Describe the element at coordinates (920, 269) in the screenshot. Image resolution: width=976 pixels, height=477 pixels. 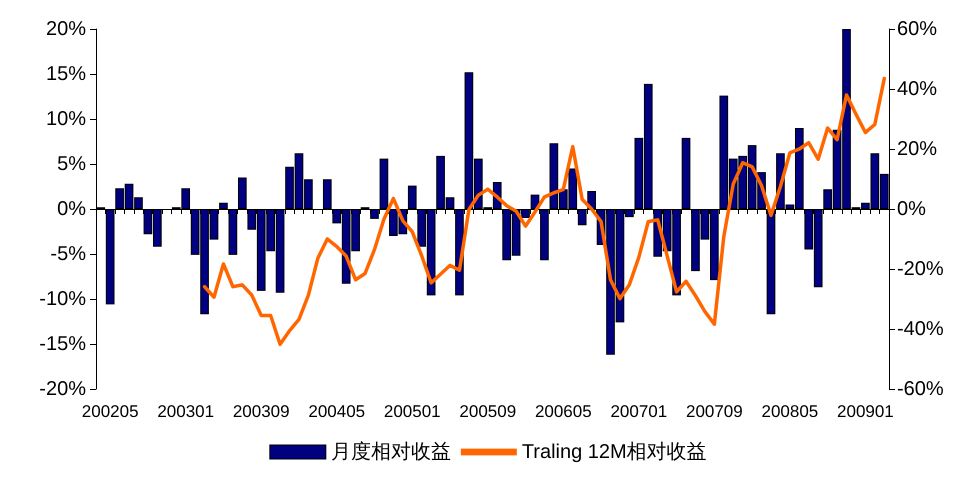
I see `y2-tick-label: -20%` at that location.